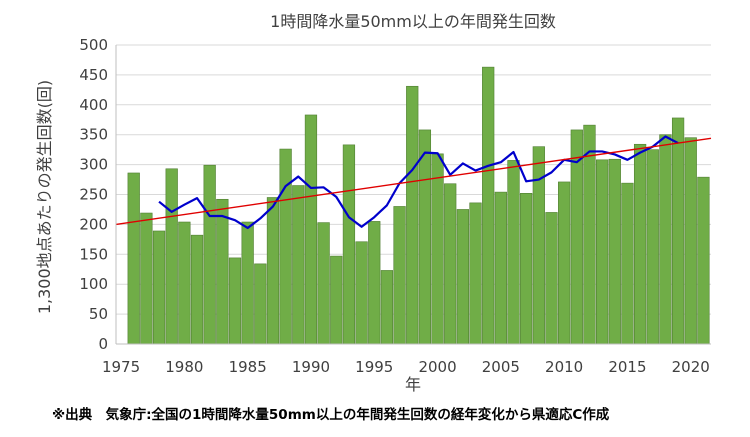 The width and height of the screenshot is (750, 437). I want to click on x-tick-label: 1985, so click(248, 367).